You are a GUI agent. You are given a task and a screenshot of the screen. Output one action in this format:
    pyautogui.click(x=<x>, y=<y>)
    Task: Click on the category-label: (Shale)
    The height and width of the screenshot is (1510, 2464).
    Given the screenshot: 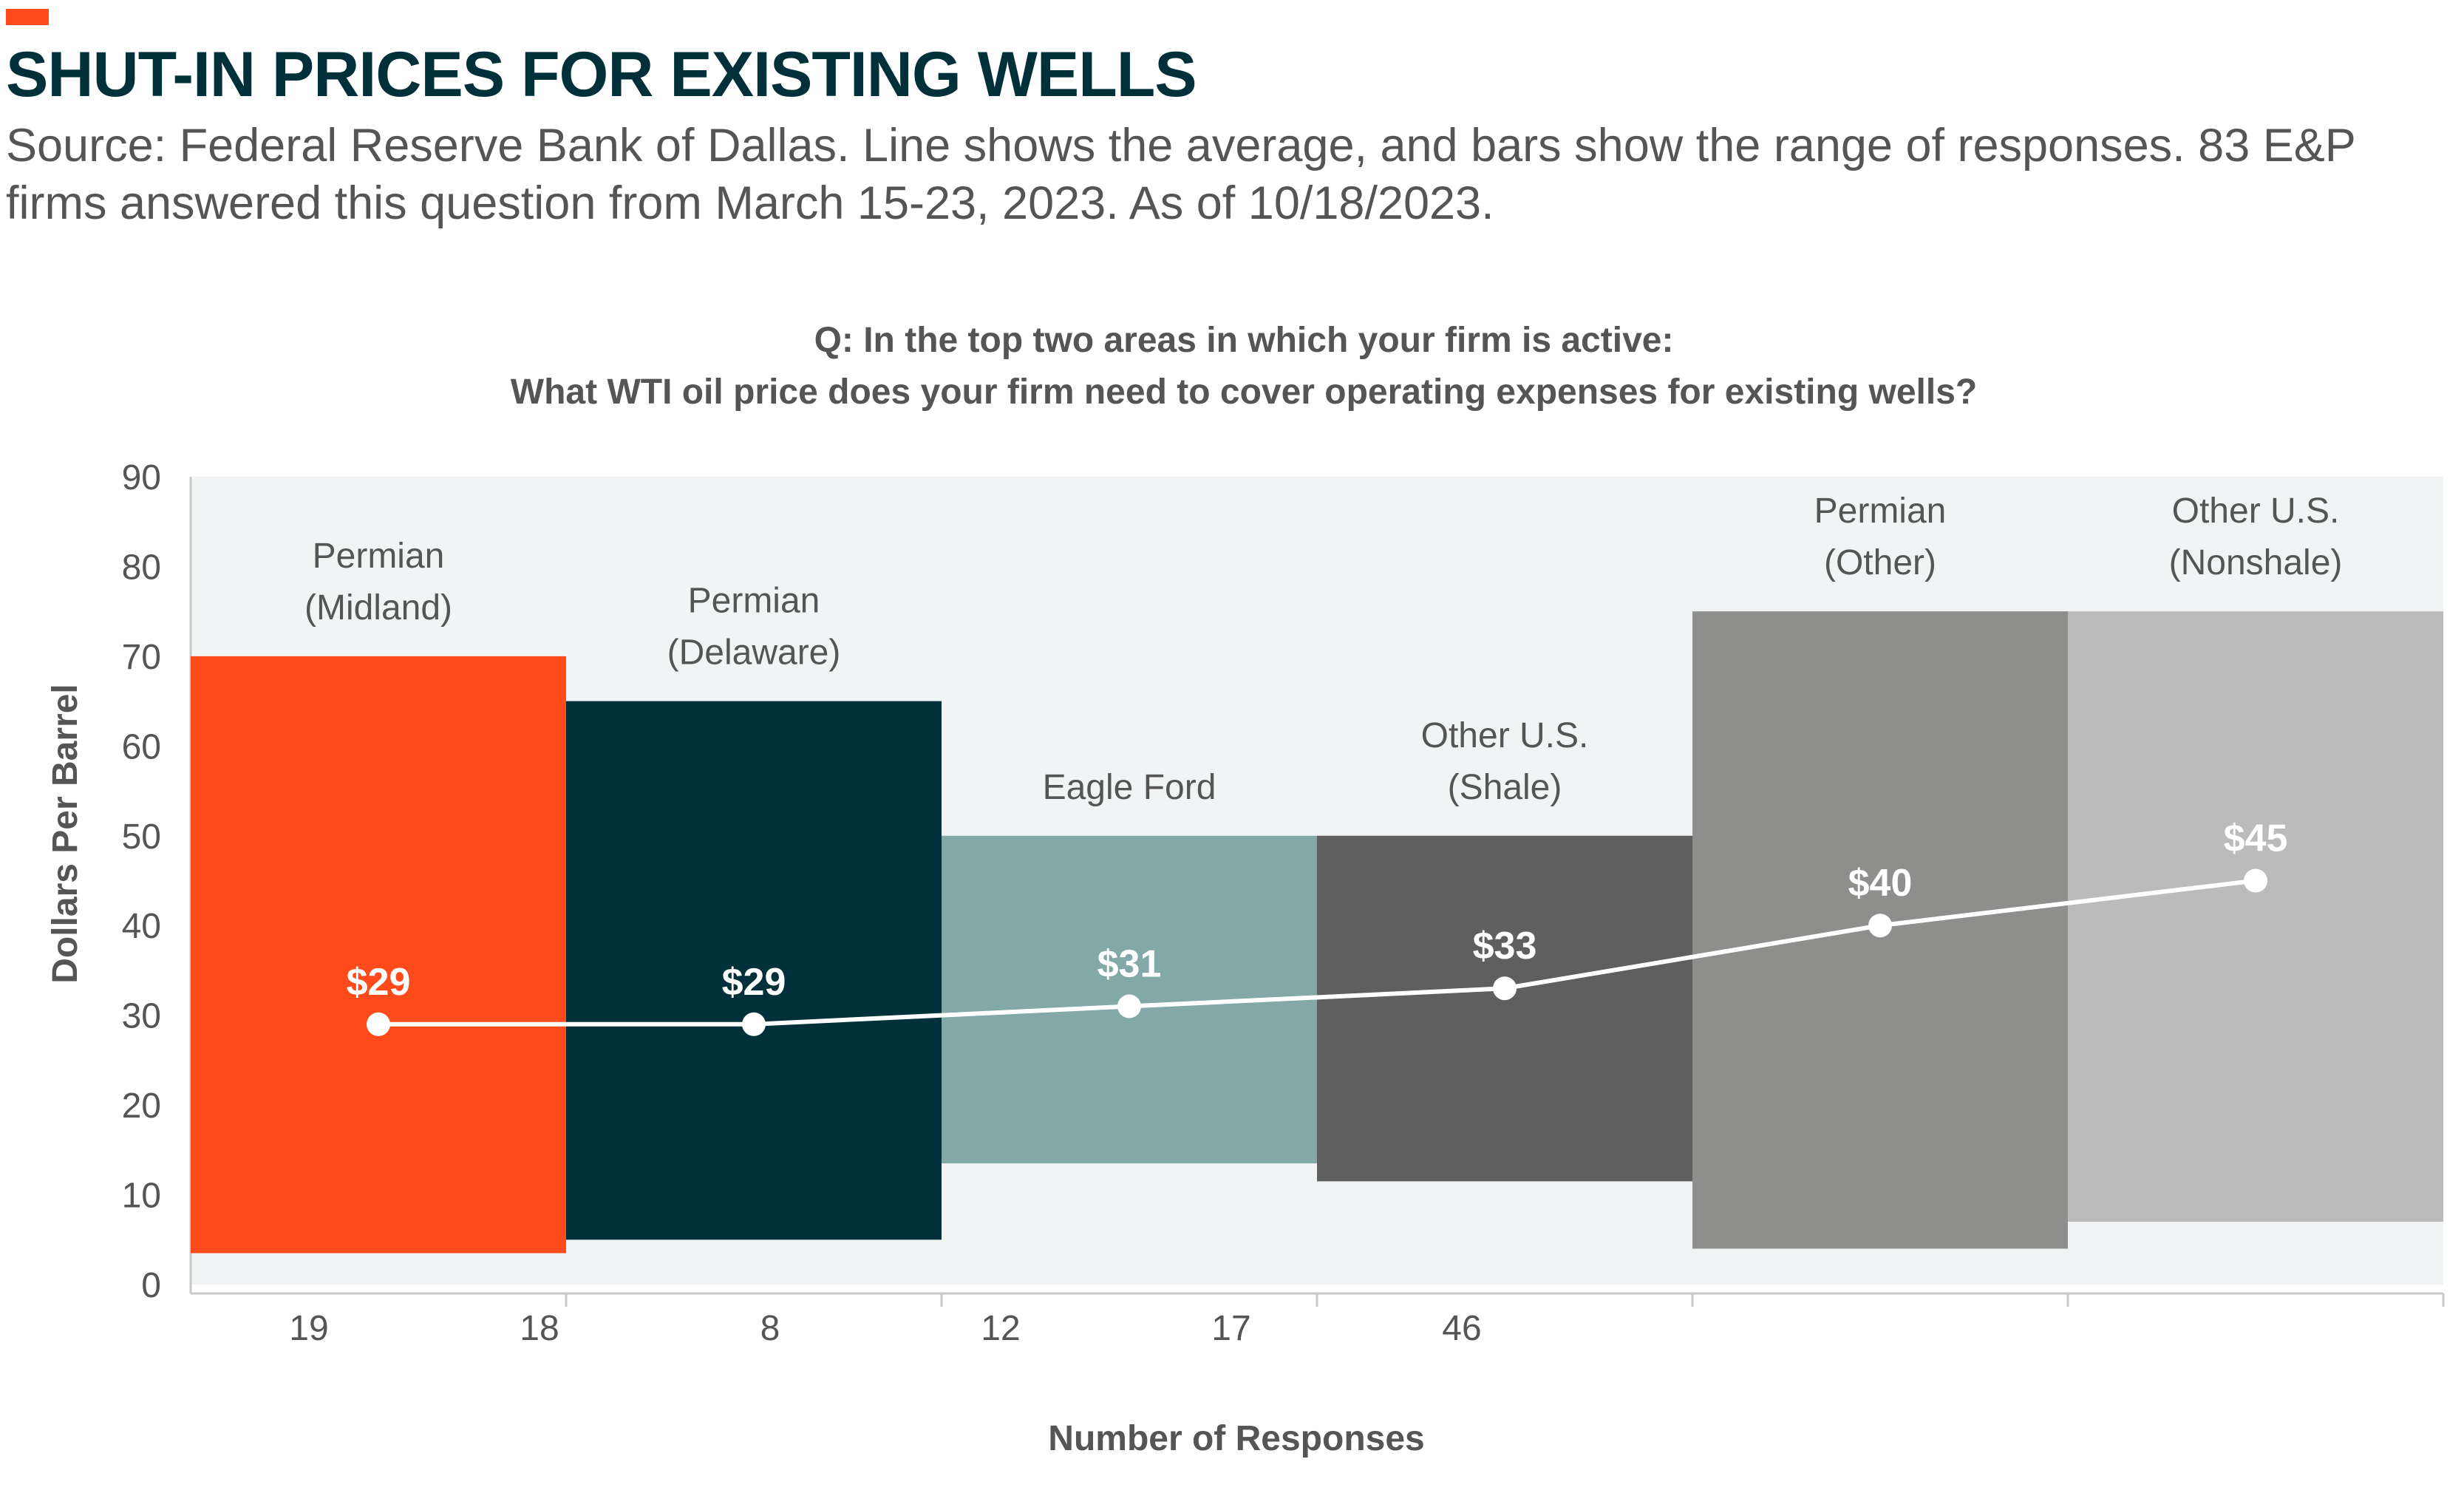 What is the action you would take?
    pyautogui.click(x=1505, y=787)
    